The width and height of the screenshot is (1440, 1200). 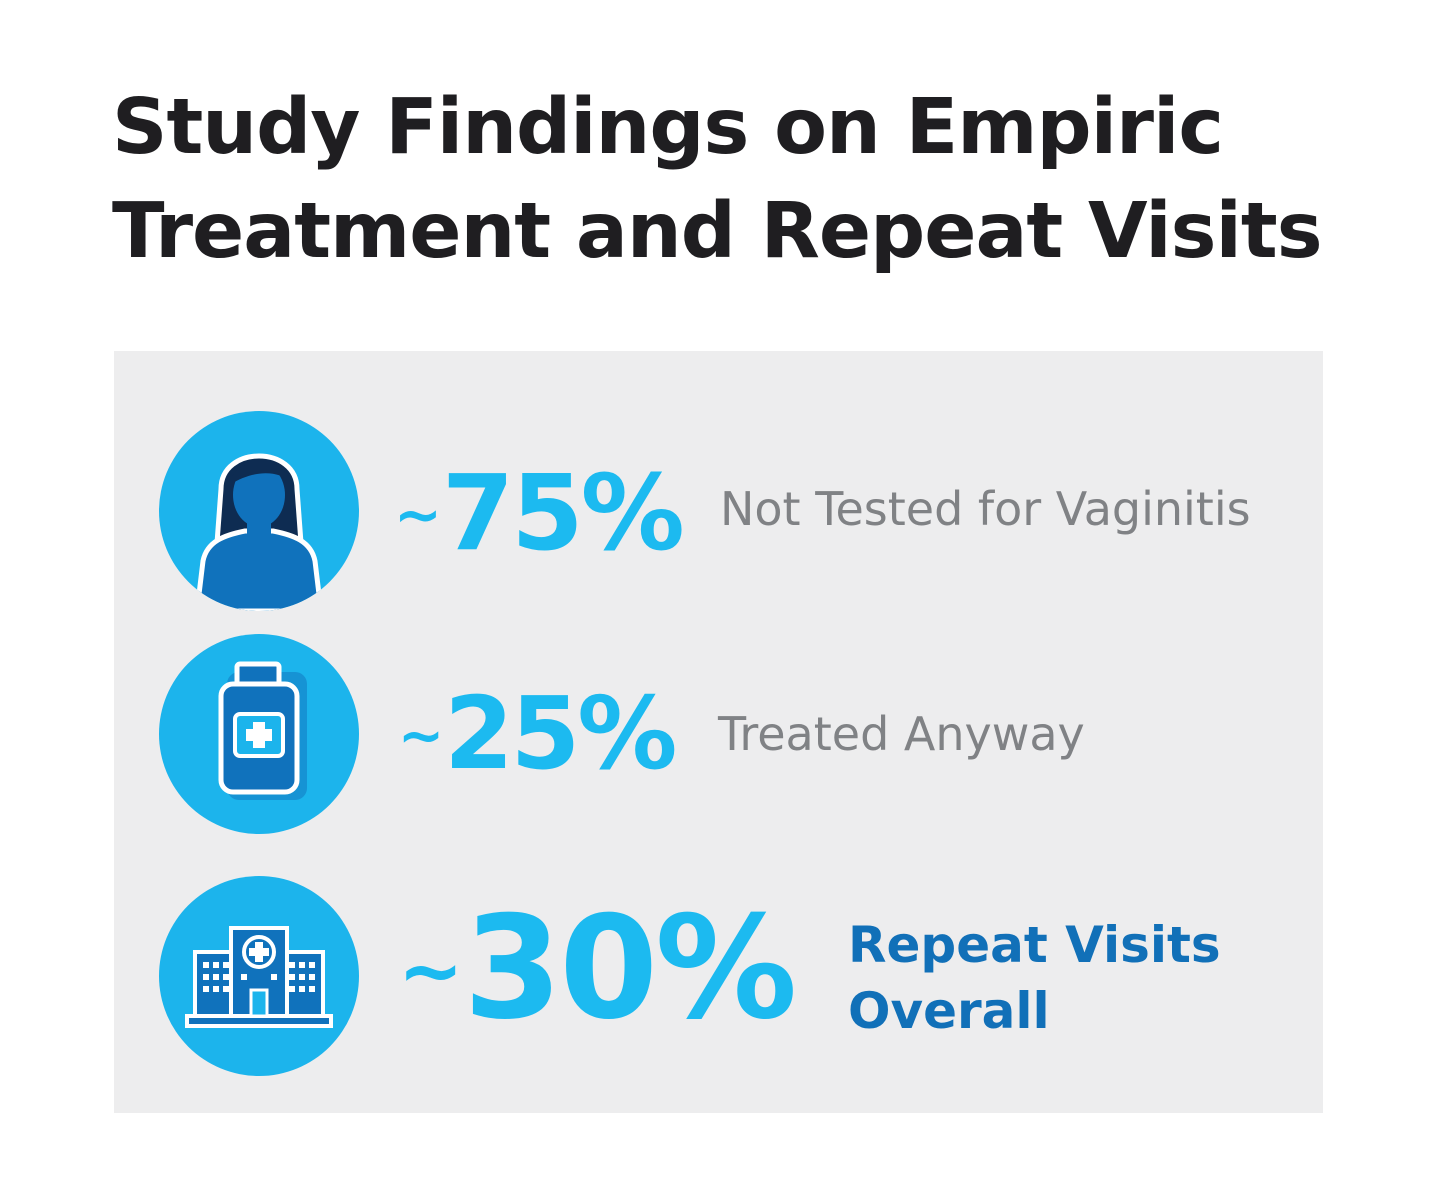 What do you see at coordinates (1034, 978) in the screenshot?
I see `finding-label: Repeat Visits Overall` at bounding box center [1034, 978].